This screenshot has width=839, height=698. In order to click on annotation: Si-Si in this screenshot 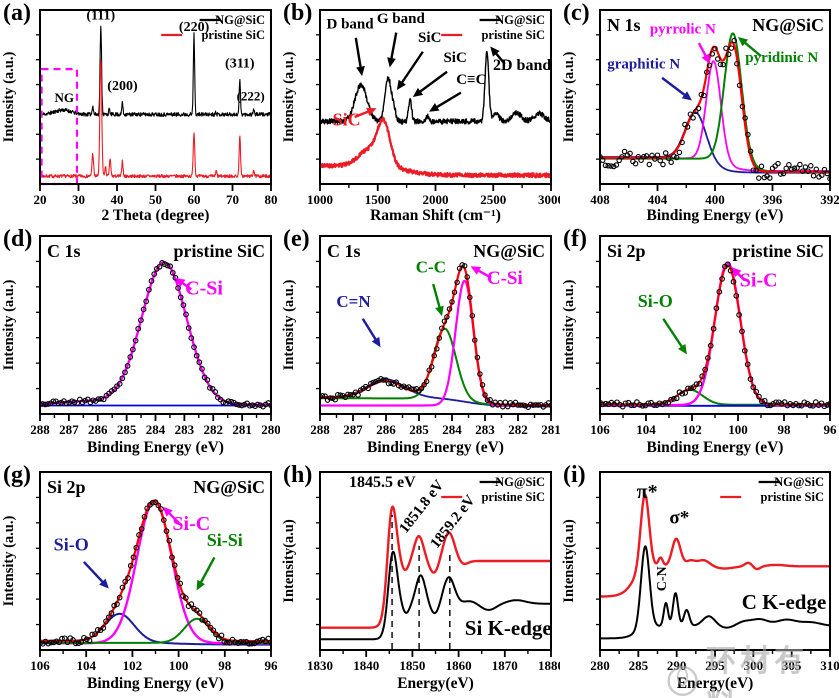, I will do `click(225, 540)`.